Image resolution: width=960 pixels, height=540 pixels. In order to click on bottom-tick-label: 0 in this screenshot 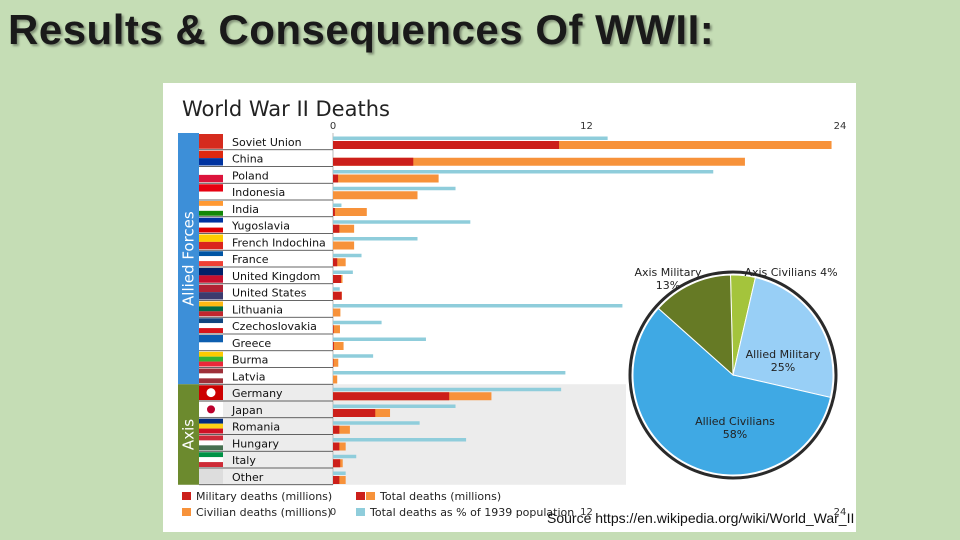, I will do `click(333, 512)`.